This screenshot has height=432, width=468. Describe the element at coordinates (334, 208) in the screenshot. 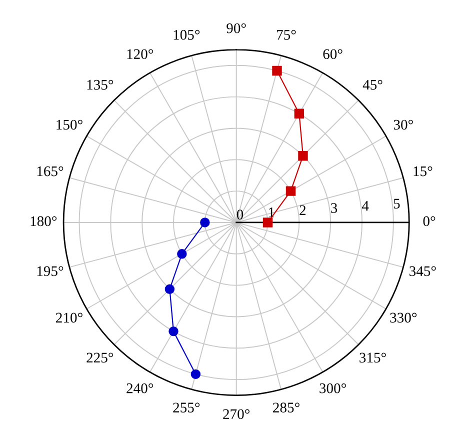

I see `y-tick-label: 3` at that location.